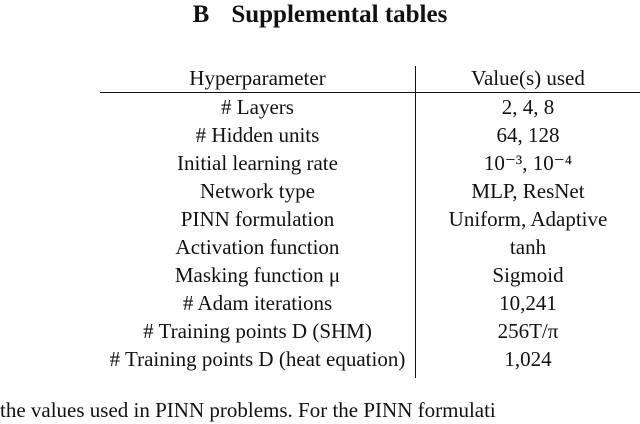 This screenshot has width=640, height=424. I want to click on table-row: # Hidden units 64, 128, so click(320, 135).